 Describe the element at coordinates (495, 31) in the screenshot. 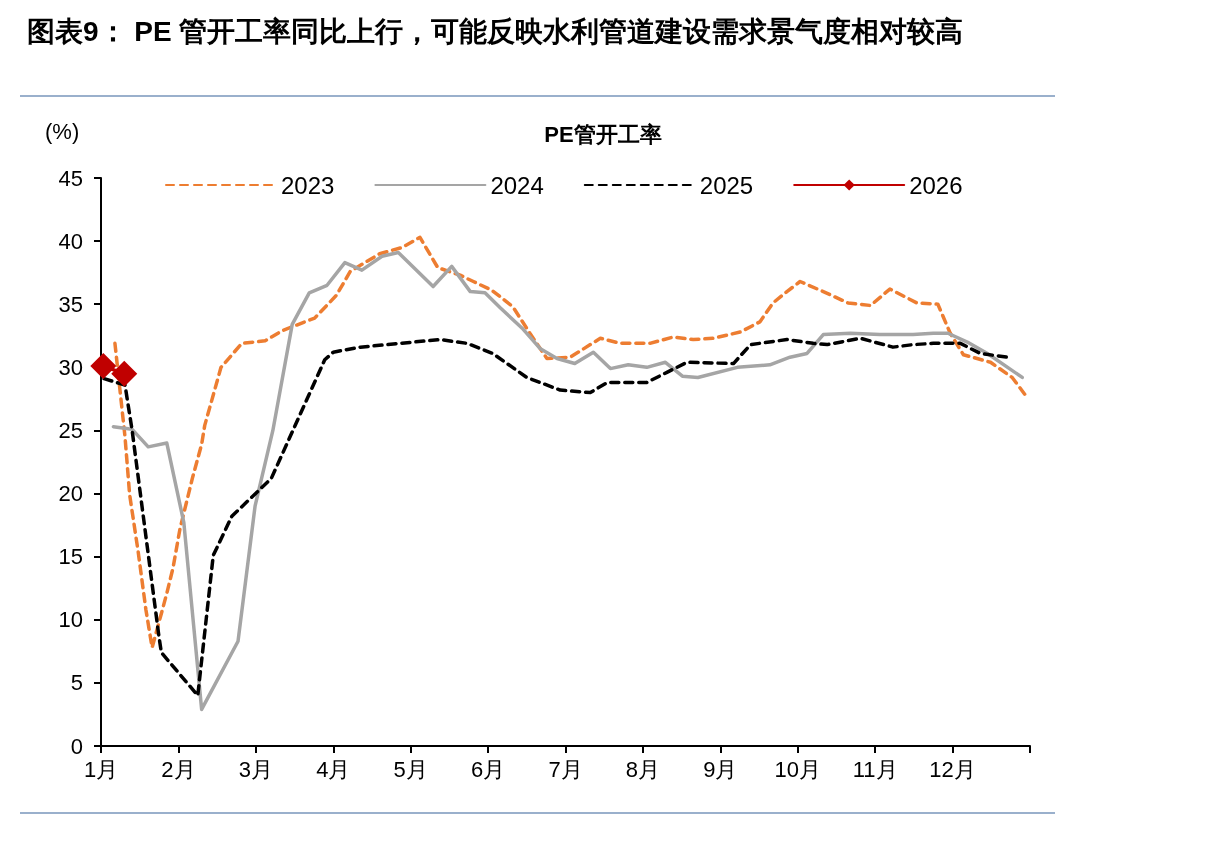

I see `chart-title: 图表9： PE 管开工率同比上行，可能反映水利管道建设需求景气度相对较高` at that location.